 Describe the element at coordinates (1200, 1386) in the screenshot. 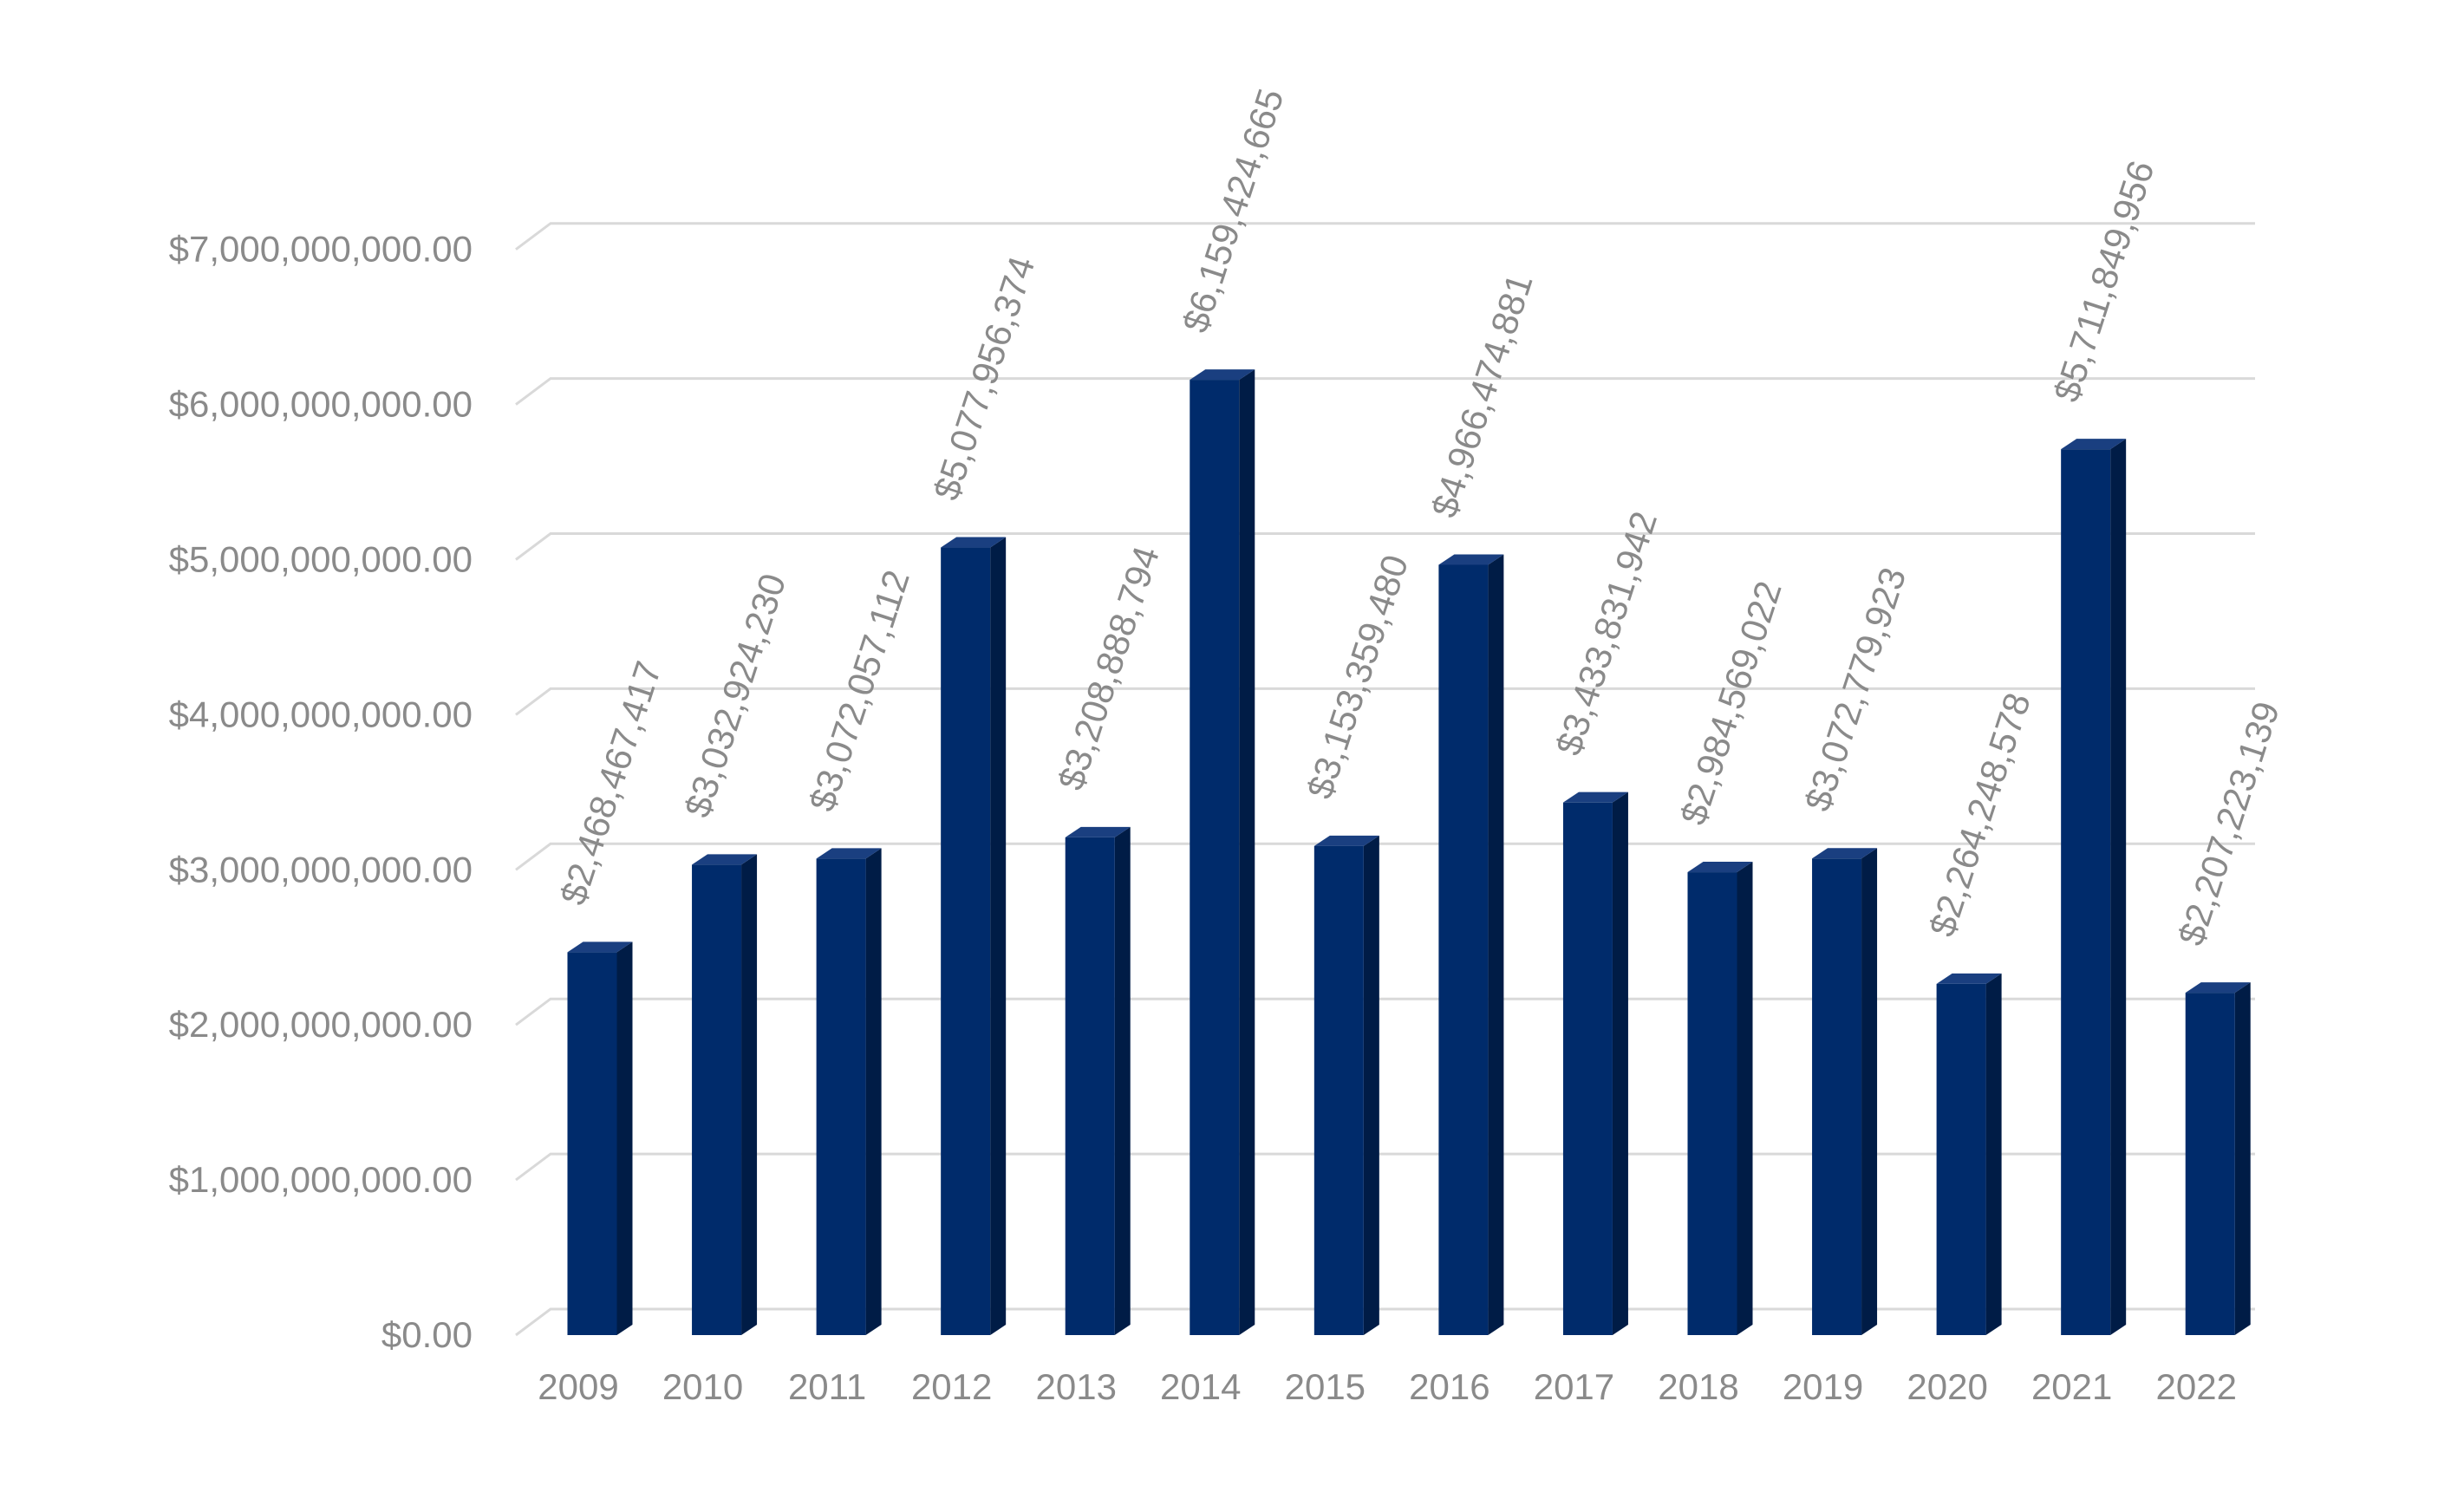

I see `x-tick-label: 2014` at that location.